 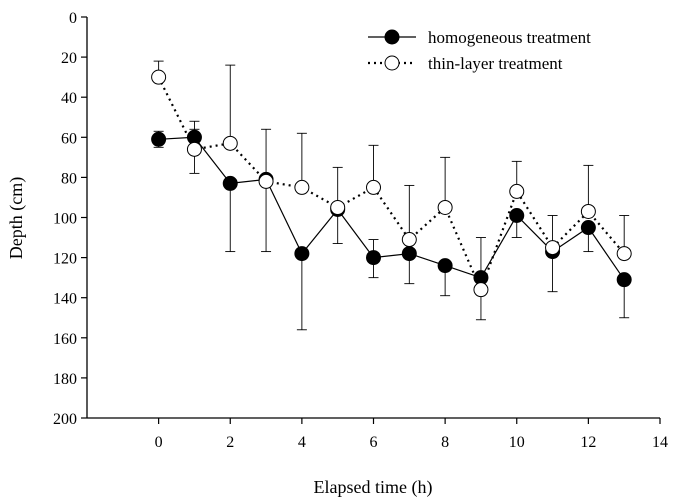 I want to click on y-tick-label: 100, so click(x=65, y=219).